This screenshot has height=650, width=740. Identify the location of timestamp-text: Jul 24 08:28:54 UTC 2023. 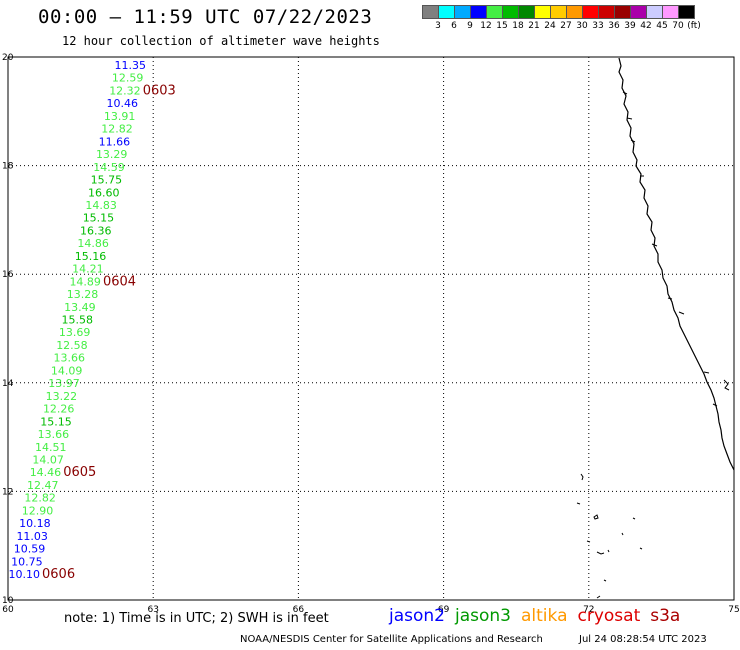
(643, 639).